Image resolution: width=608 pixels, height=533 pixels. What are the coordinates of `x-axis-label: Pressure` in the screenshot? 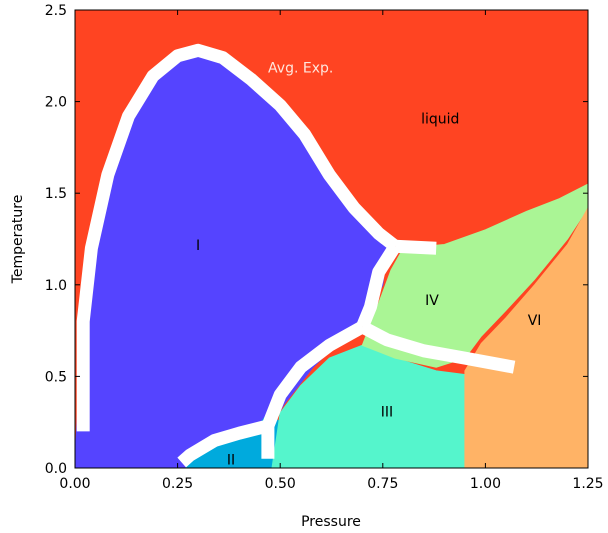 It's located at (331, 522).